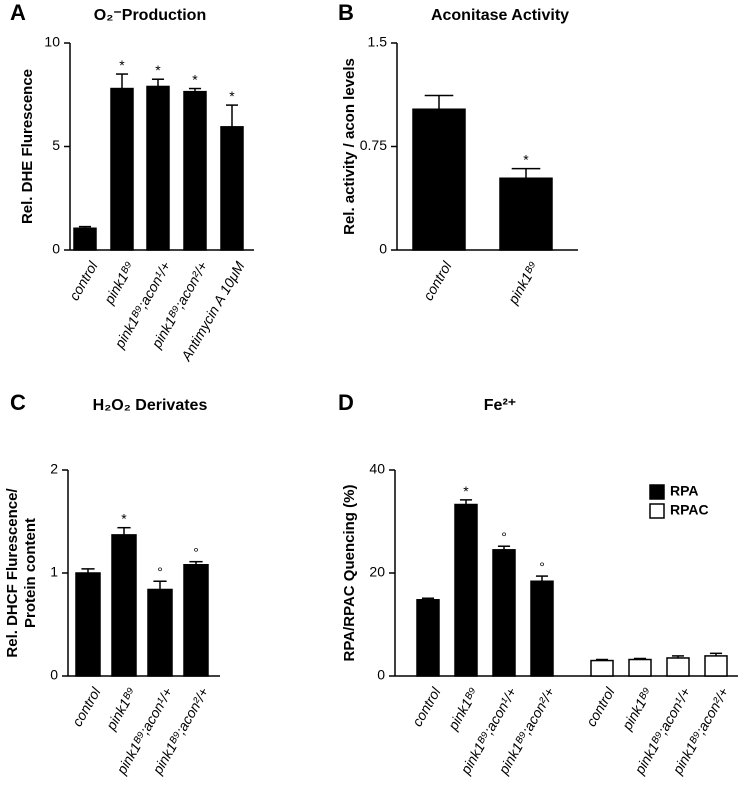 The height and width of the screenshot is (800, 753). What do you see at coordinates (500, 405) in the screenshot?
I see `chart-title: Fe²⁺` at bounding box center [500, 405].